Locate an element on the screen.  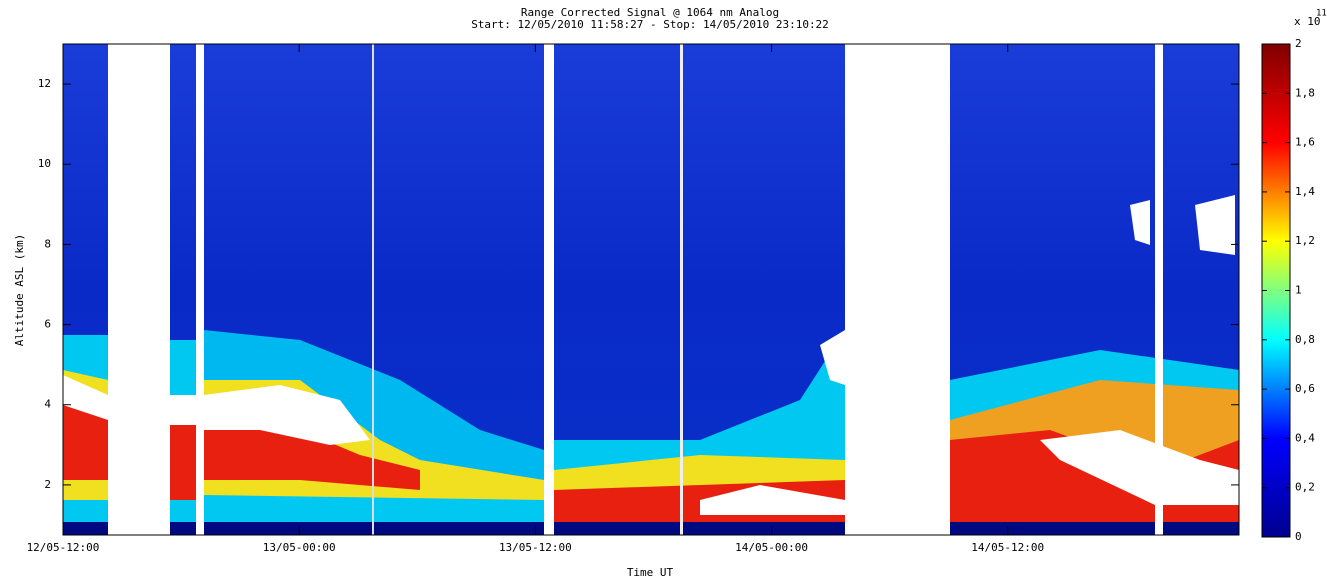
colorbar-tick-label: 0,6 is located at coordinates (1305, 388).